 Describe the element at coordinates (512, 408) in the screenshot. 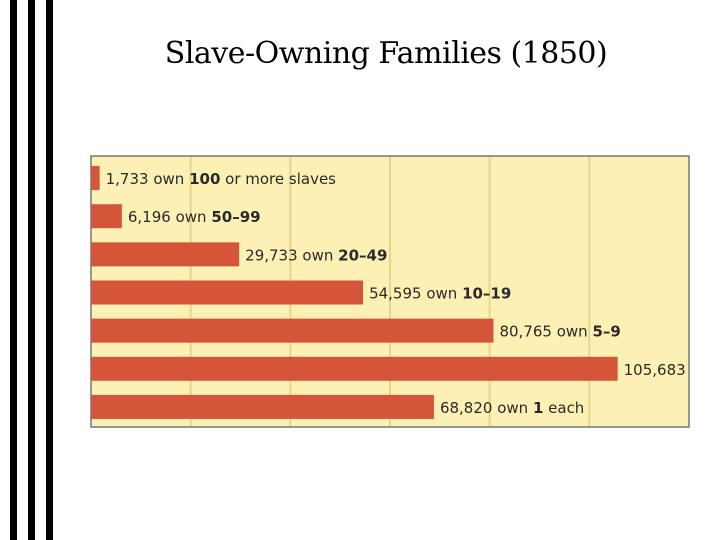

I see `bar-label-6: 68,820 own 1 each` at that location.